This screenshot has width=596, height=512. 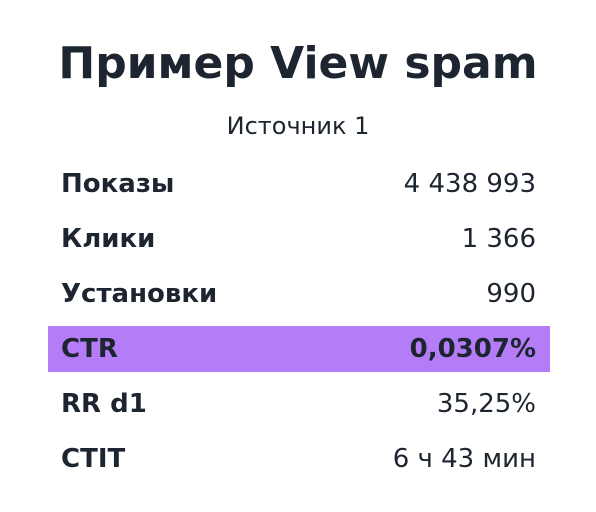 What do you see at coordinates (299, 239) in the screenshot?
I see `table-row: Клики 1 366` at bounding box center [299, 239].